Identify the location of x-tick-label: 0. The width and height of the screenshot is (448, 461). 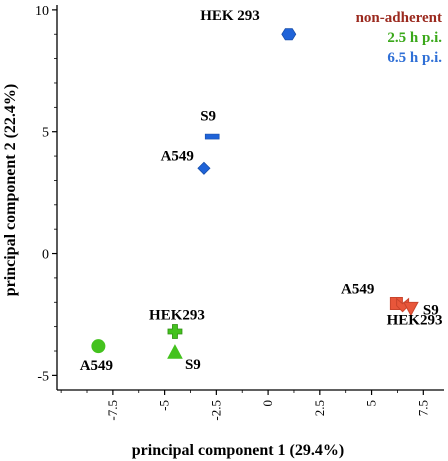
(267, 403).